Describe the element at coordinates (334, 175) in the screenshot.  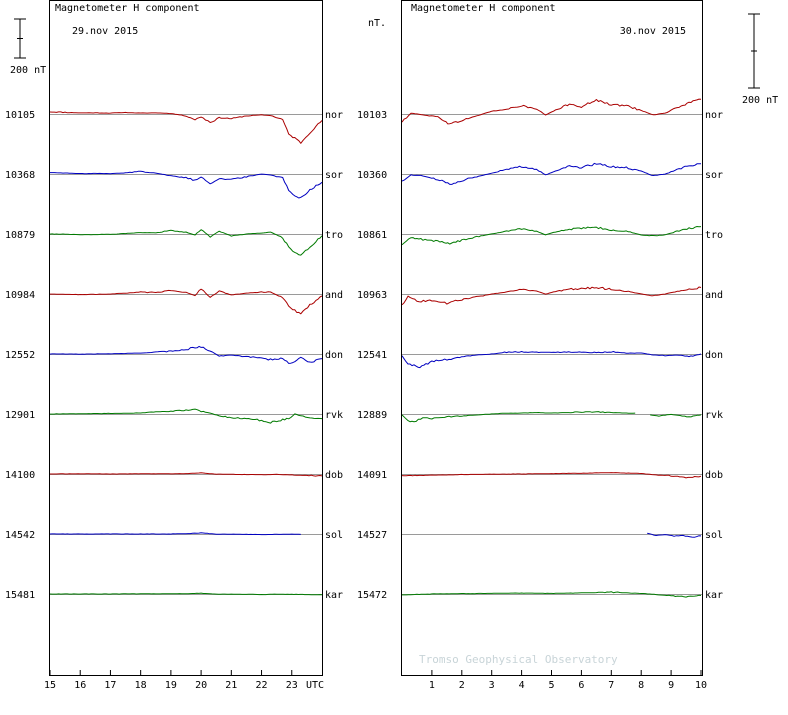
I see `station-label-sor-p1: sor` at that location.